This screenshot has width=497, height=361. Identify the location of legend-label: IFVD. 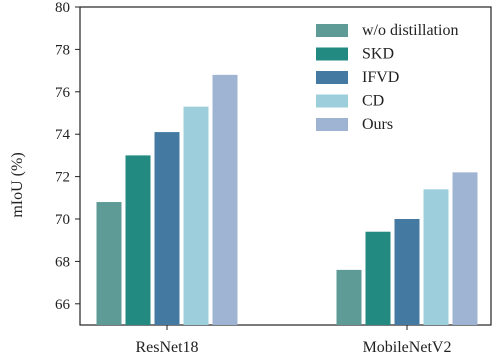
(380, 77).